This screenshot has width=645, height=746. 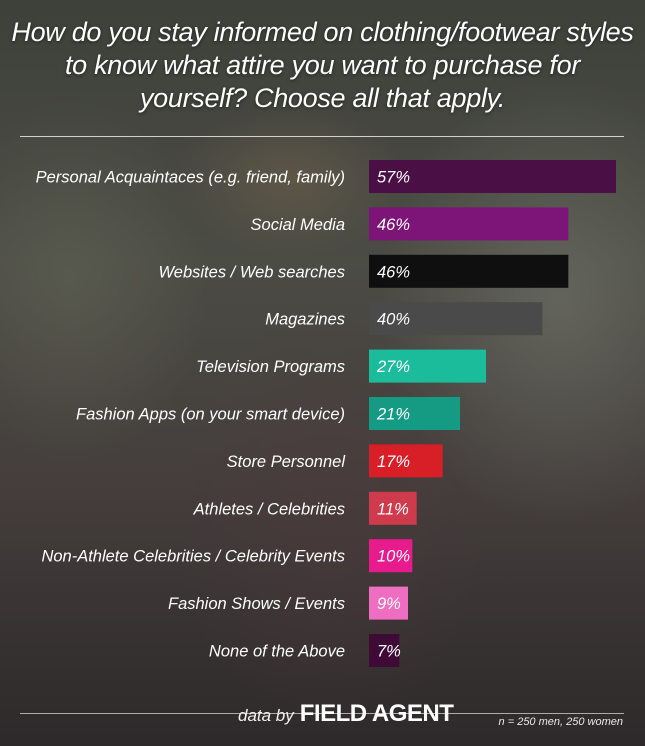 What do you see at coordinates (389, 652) in the screenshot?
I see `value-label: 7%` at bounding box center [389, 652].